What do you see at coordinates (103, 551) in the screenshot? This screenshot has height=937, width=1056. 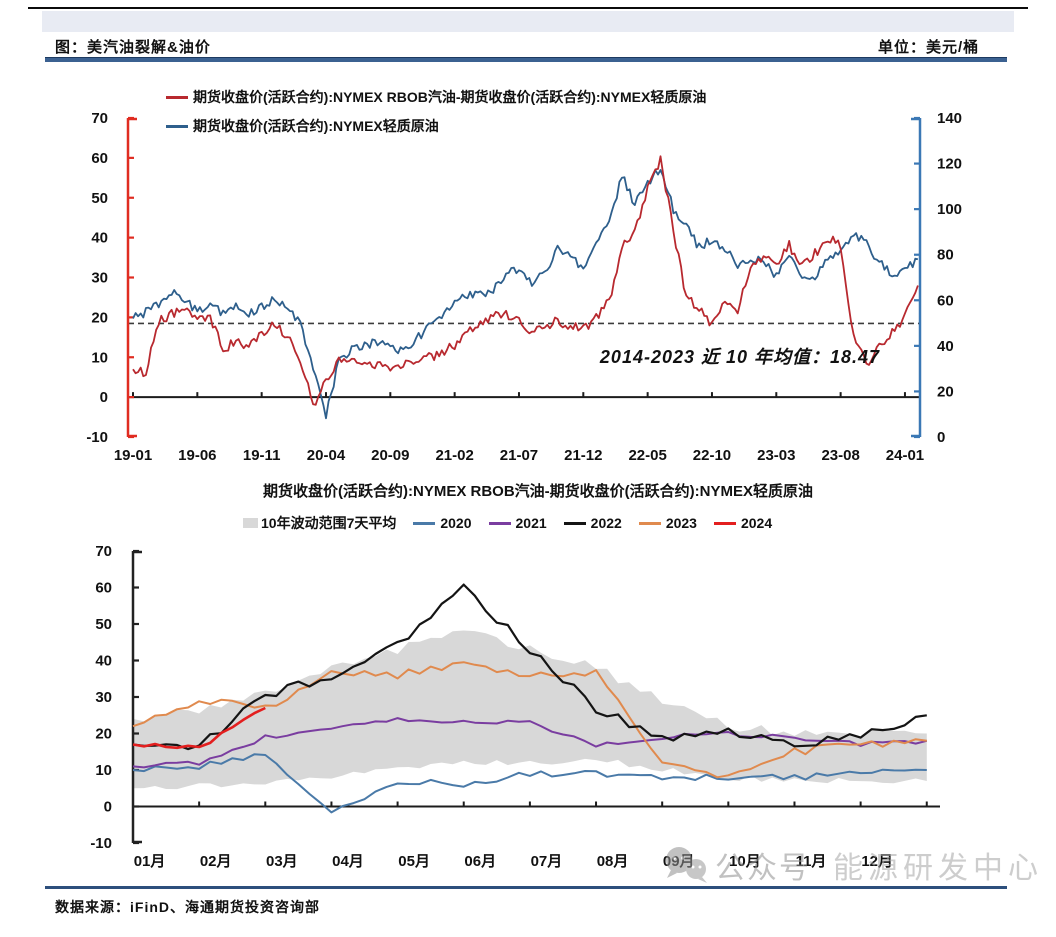 I see `chart2-left-tick-label: 70` at bounding box center [103, 551].